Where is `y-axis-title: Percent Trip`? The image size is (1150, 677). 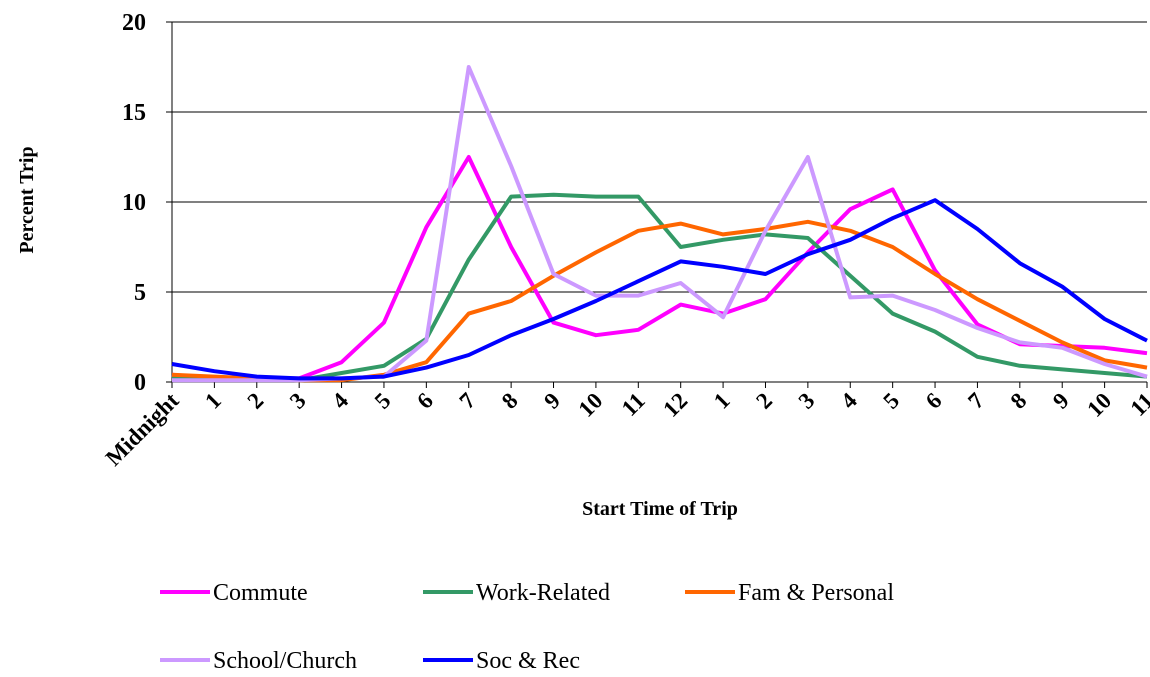 y-axis-title: Percent Trip is located at coordinates (27, 199).